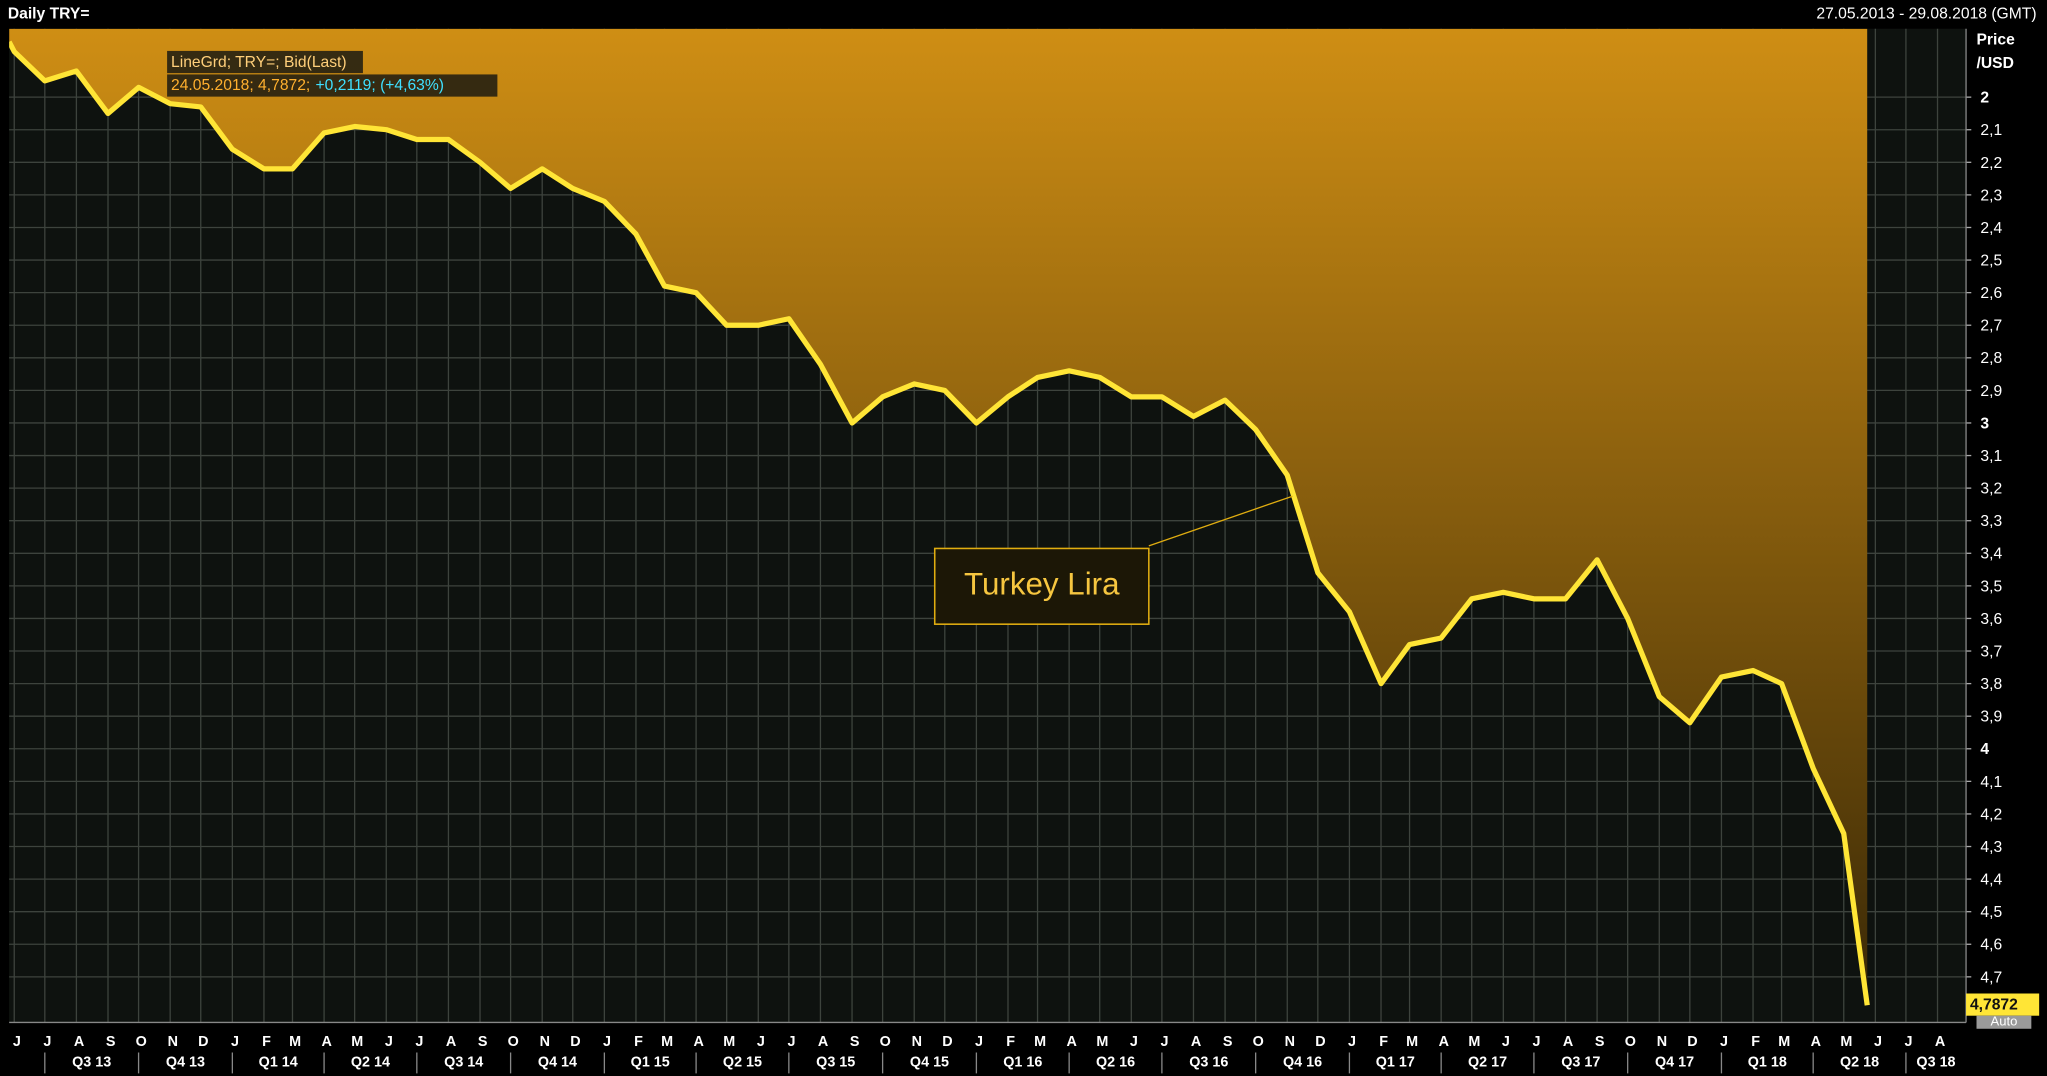 This screenshot has height=1076, width=2047. Describe the element at coordinates (1220, 521) in the screenshot. I see `annotation-connector` at that location.